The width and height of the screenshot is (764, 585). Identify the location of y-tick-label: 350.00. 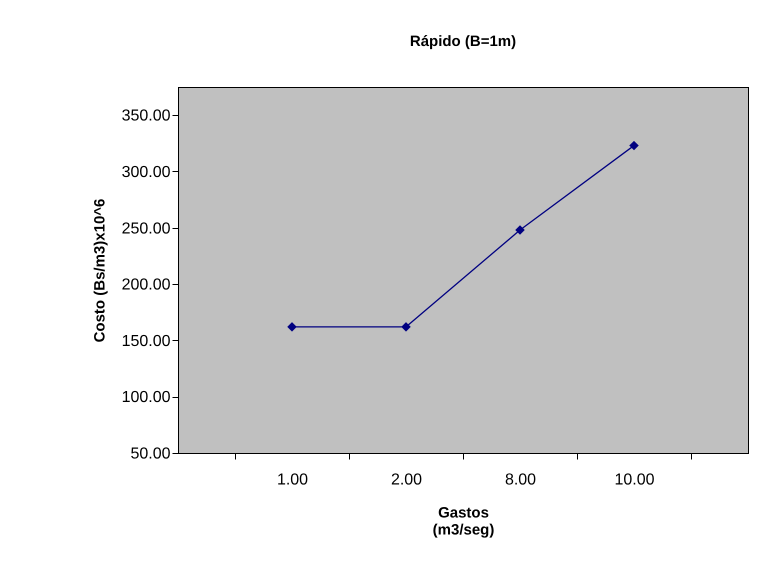
(146, 116).